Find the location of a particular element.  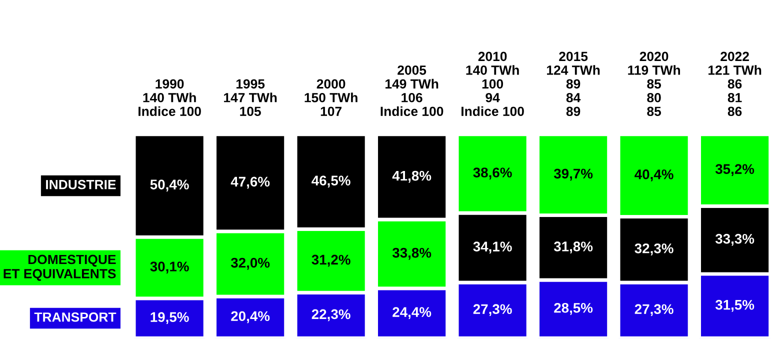

data-label: 28,5% is located at coordinates (573, 308).